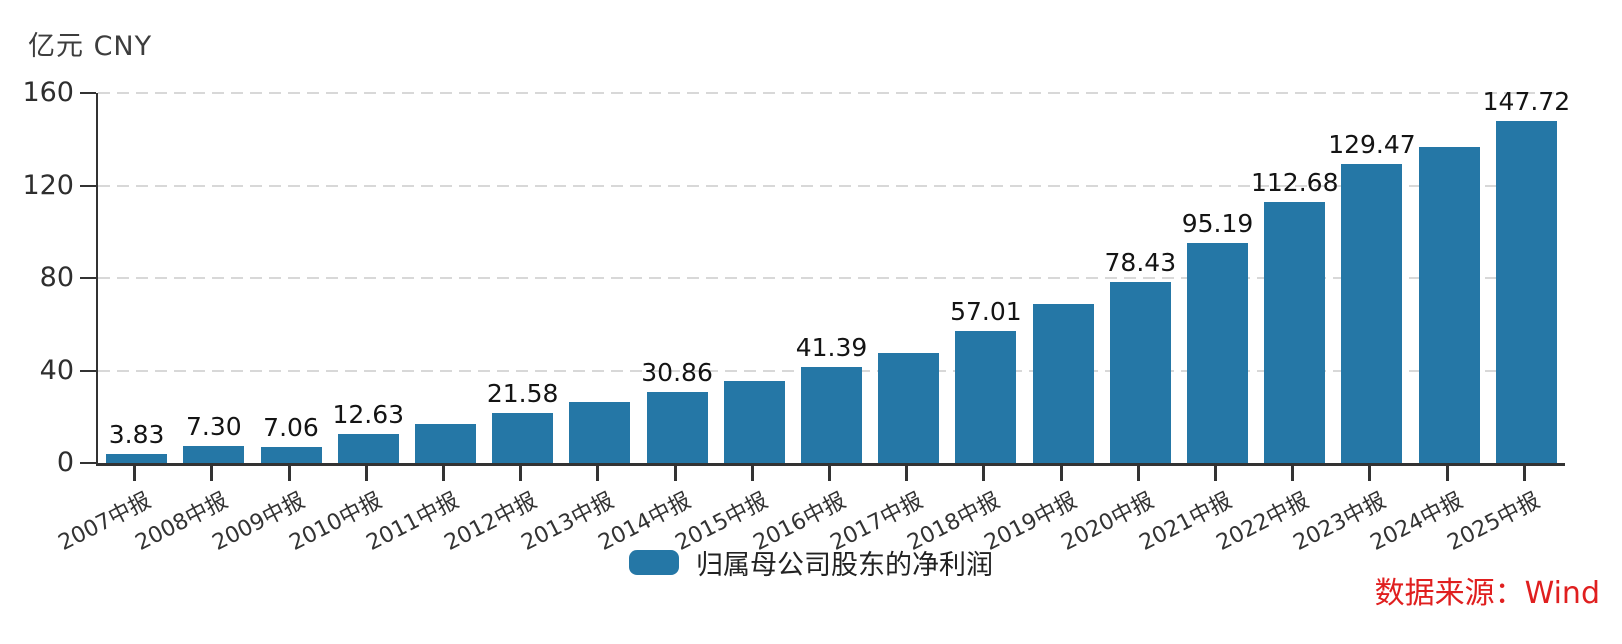 The height and width of the screenshot is (644, 1622). Describe the element at coordinates (1372, 144) in the screenshot. I see `bar-value-label-2023中报: 129.47` at that location.